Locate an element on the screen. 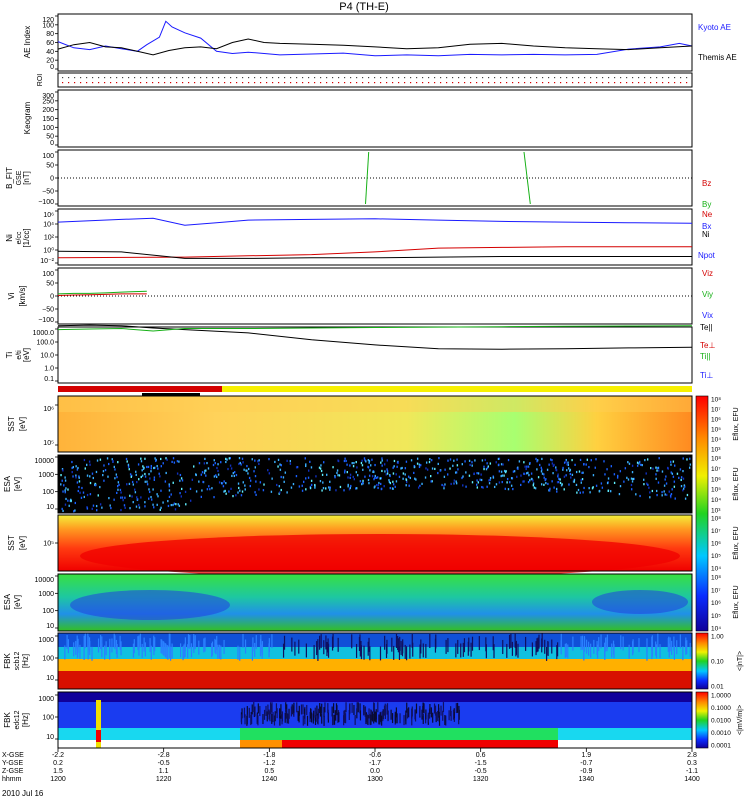  eflux-sst-ion-tick-label: 10⁷ is located at coordinates (716, 410).